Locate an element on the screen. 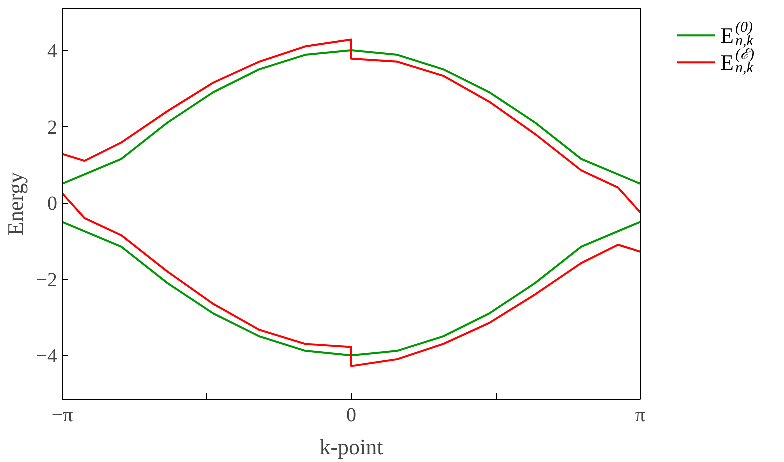 The image size is (784, 462). y-tick-label: −4 is located at coordinates (47, 357).